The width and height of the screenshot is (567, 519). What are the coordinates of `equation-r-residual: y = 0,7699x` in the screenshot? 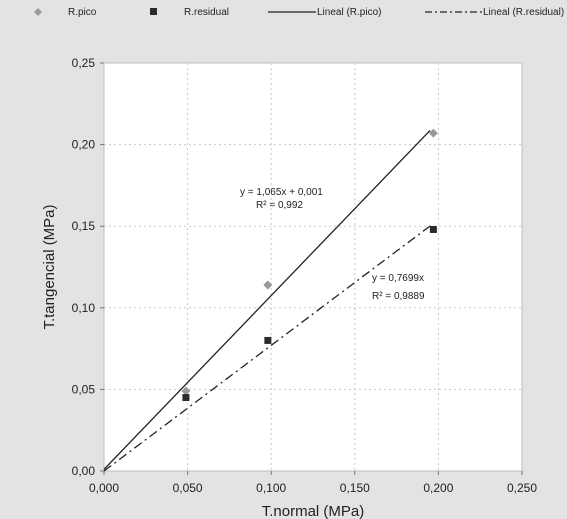 It's located at (398, 278).